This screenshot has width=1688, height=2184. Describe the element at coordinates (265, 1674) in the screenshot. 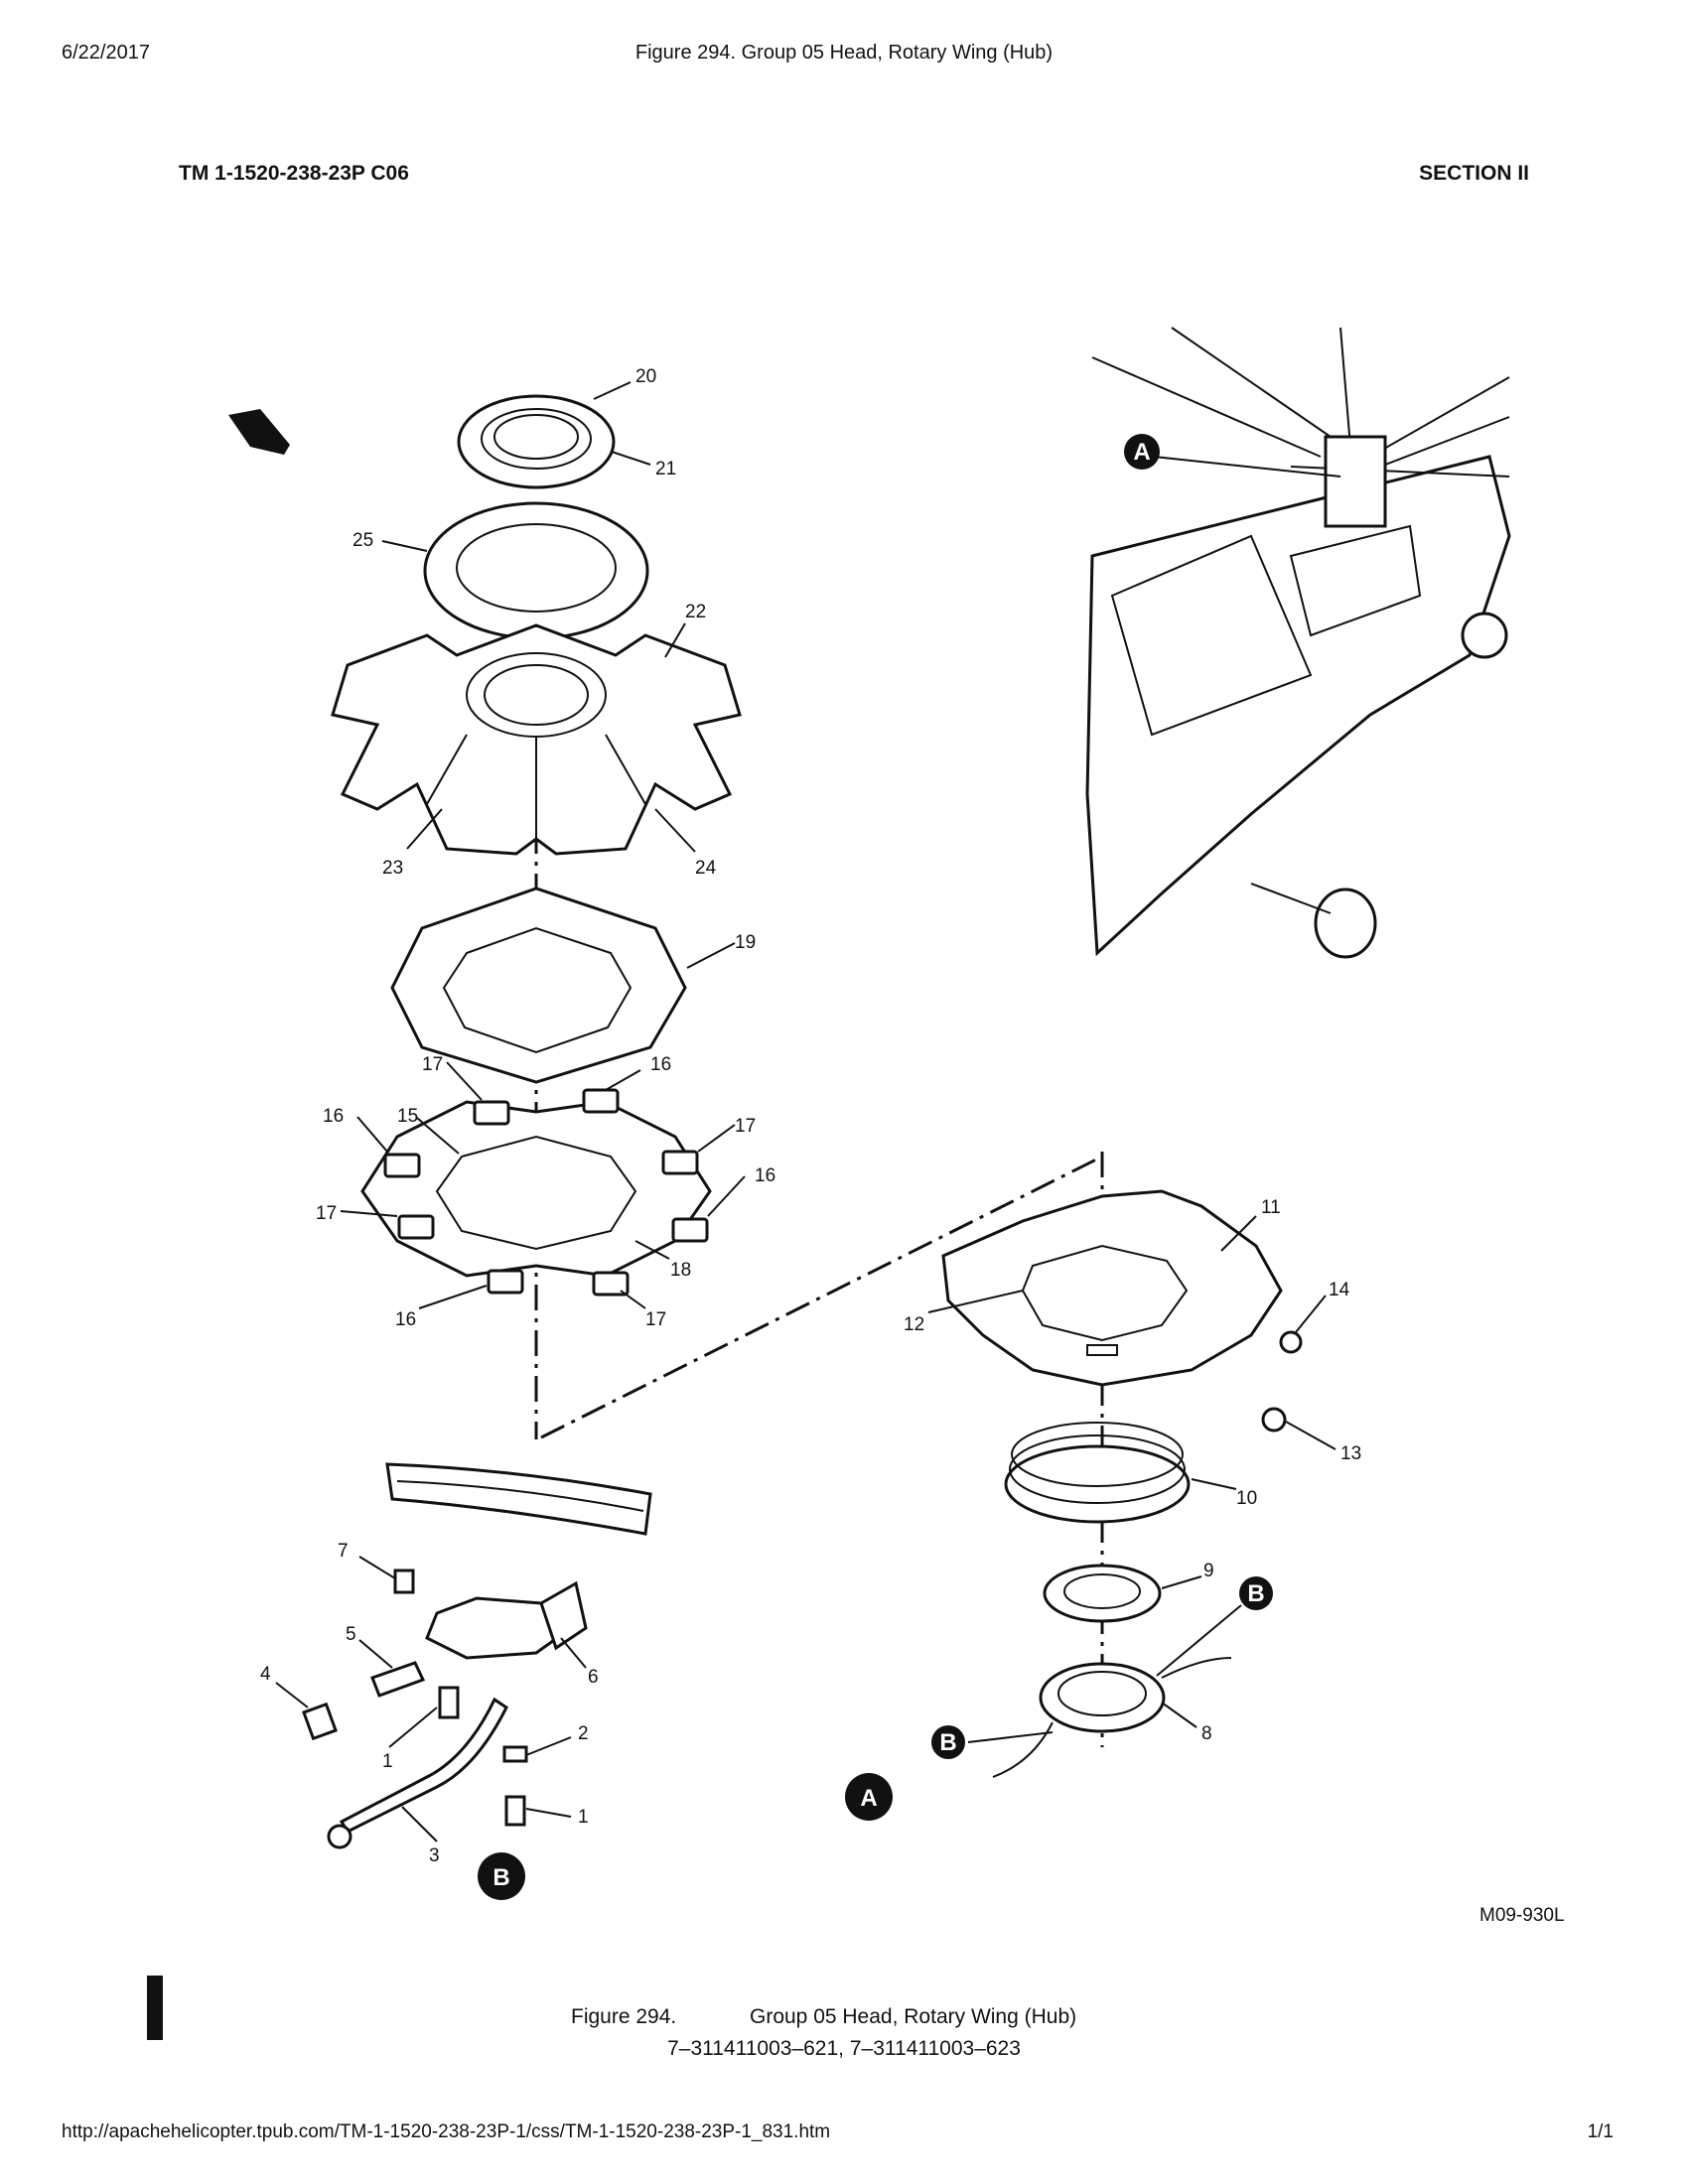

I see `item-number-4: 4` at that location.